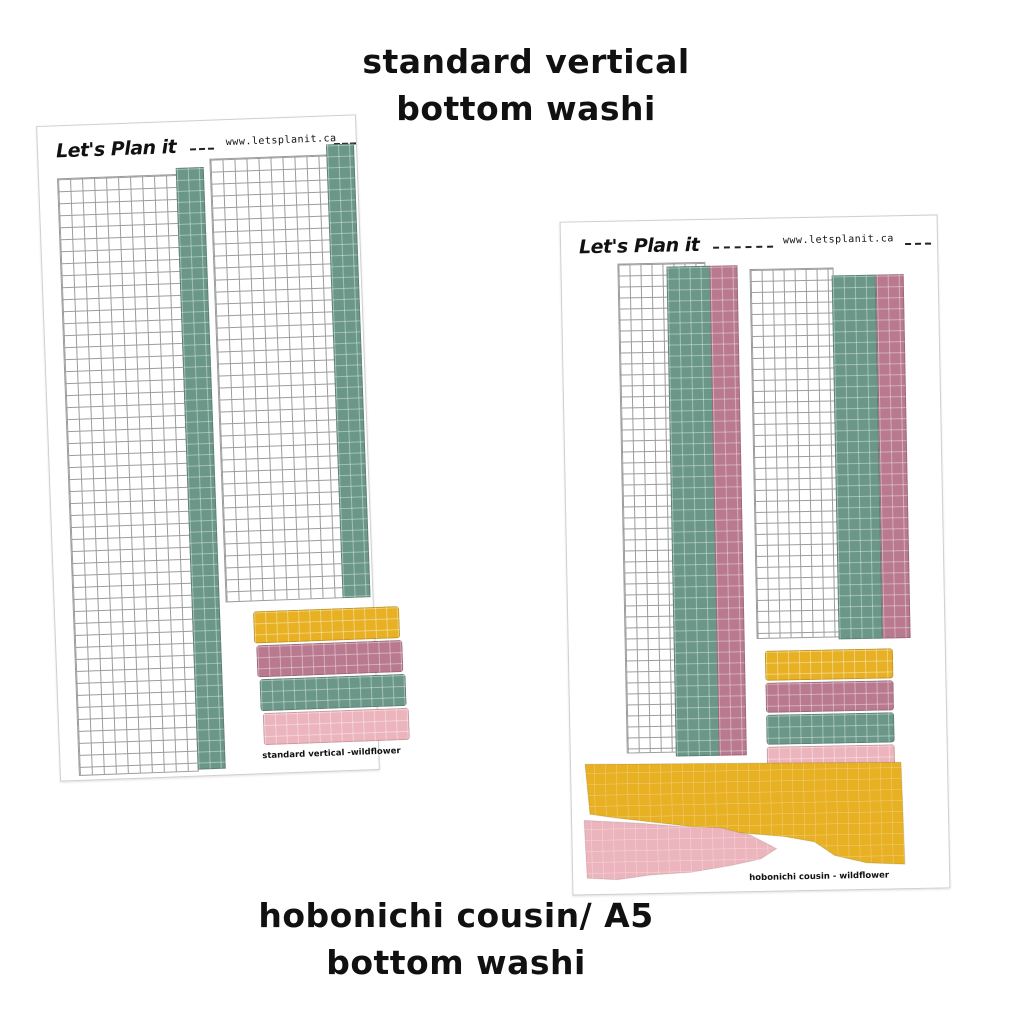  Describe the element at coordinates (518, 85) in the screenshot. I see `caption-standard-vertical: standard vertical bottom washi` at that location.